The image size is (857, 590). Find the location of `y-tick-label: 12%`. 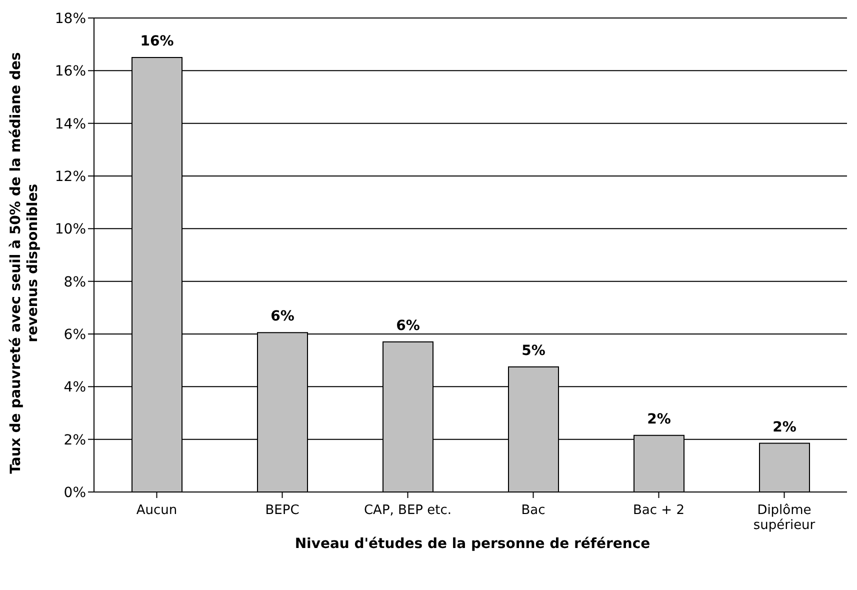

y-tick-label: 12% is located at coordinates (70, 176).